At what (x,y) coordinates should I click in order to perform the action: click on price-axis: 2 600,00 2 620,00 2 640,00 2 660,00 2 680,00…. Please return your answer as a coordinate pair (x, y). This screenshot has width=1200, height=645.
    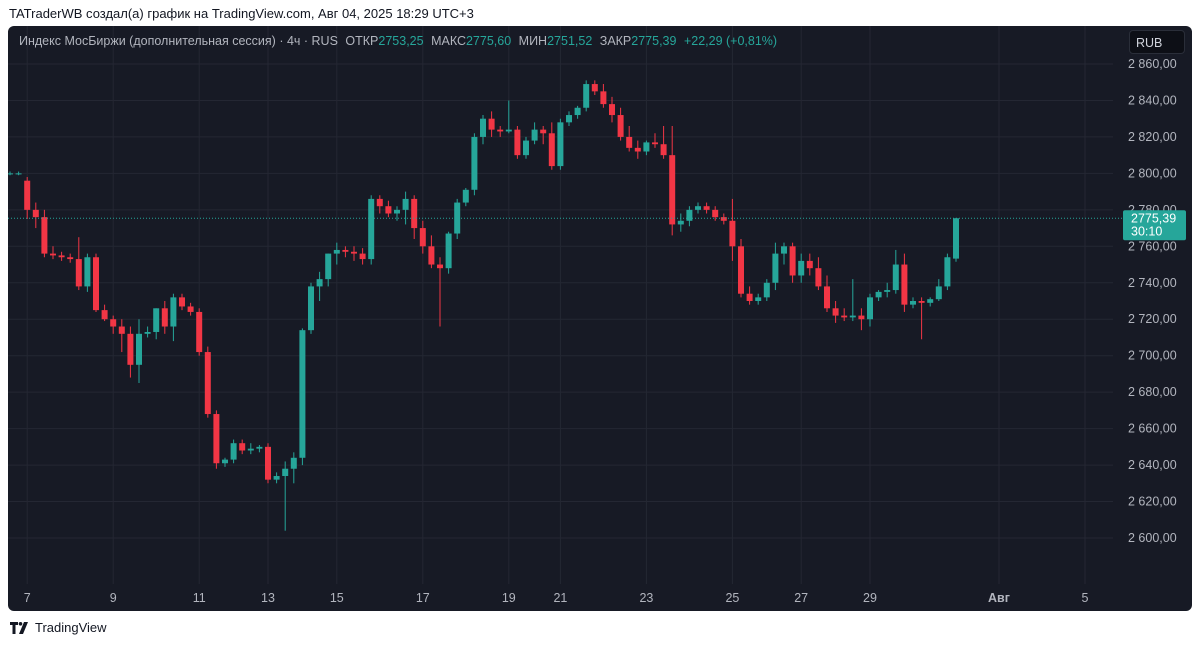
    Looking at the image, I should click on (1152, 301).